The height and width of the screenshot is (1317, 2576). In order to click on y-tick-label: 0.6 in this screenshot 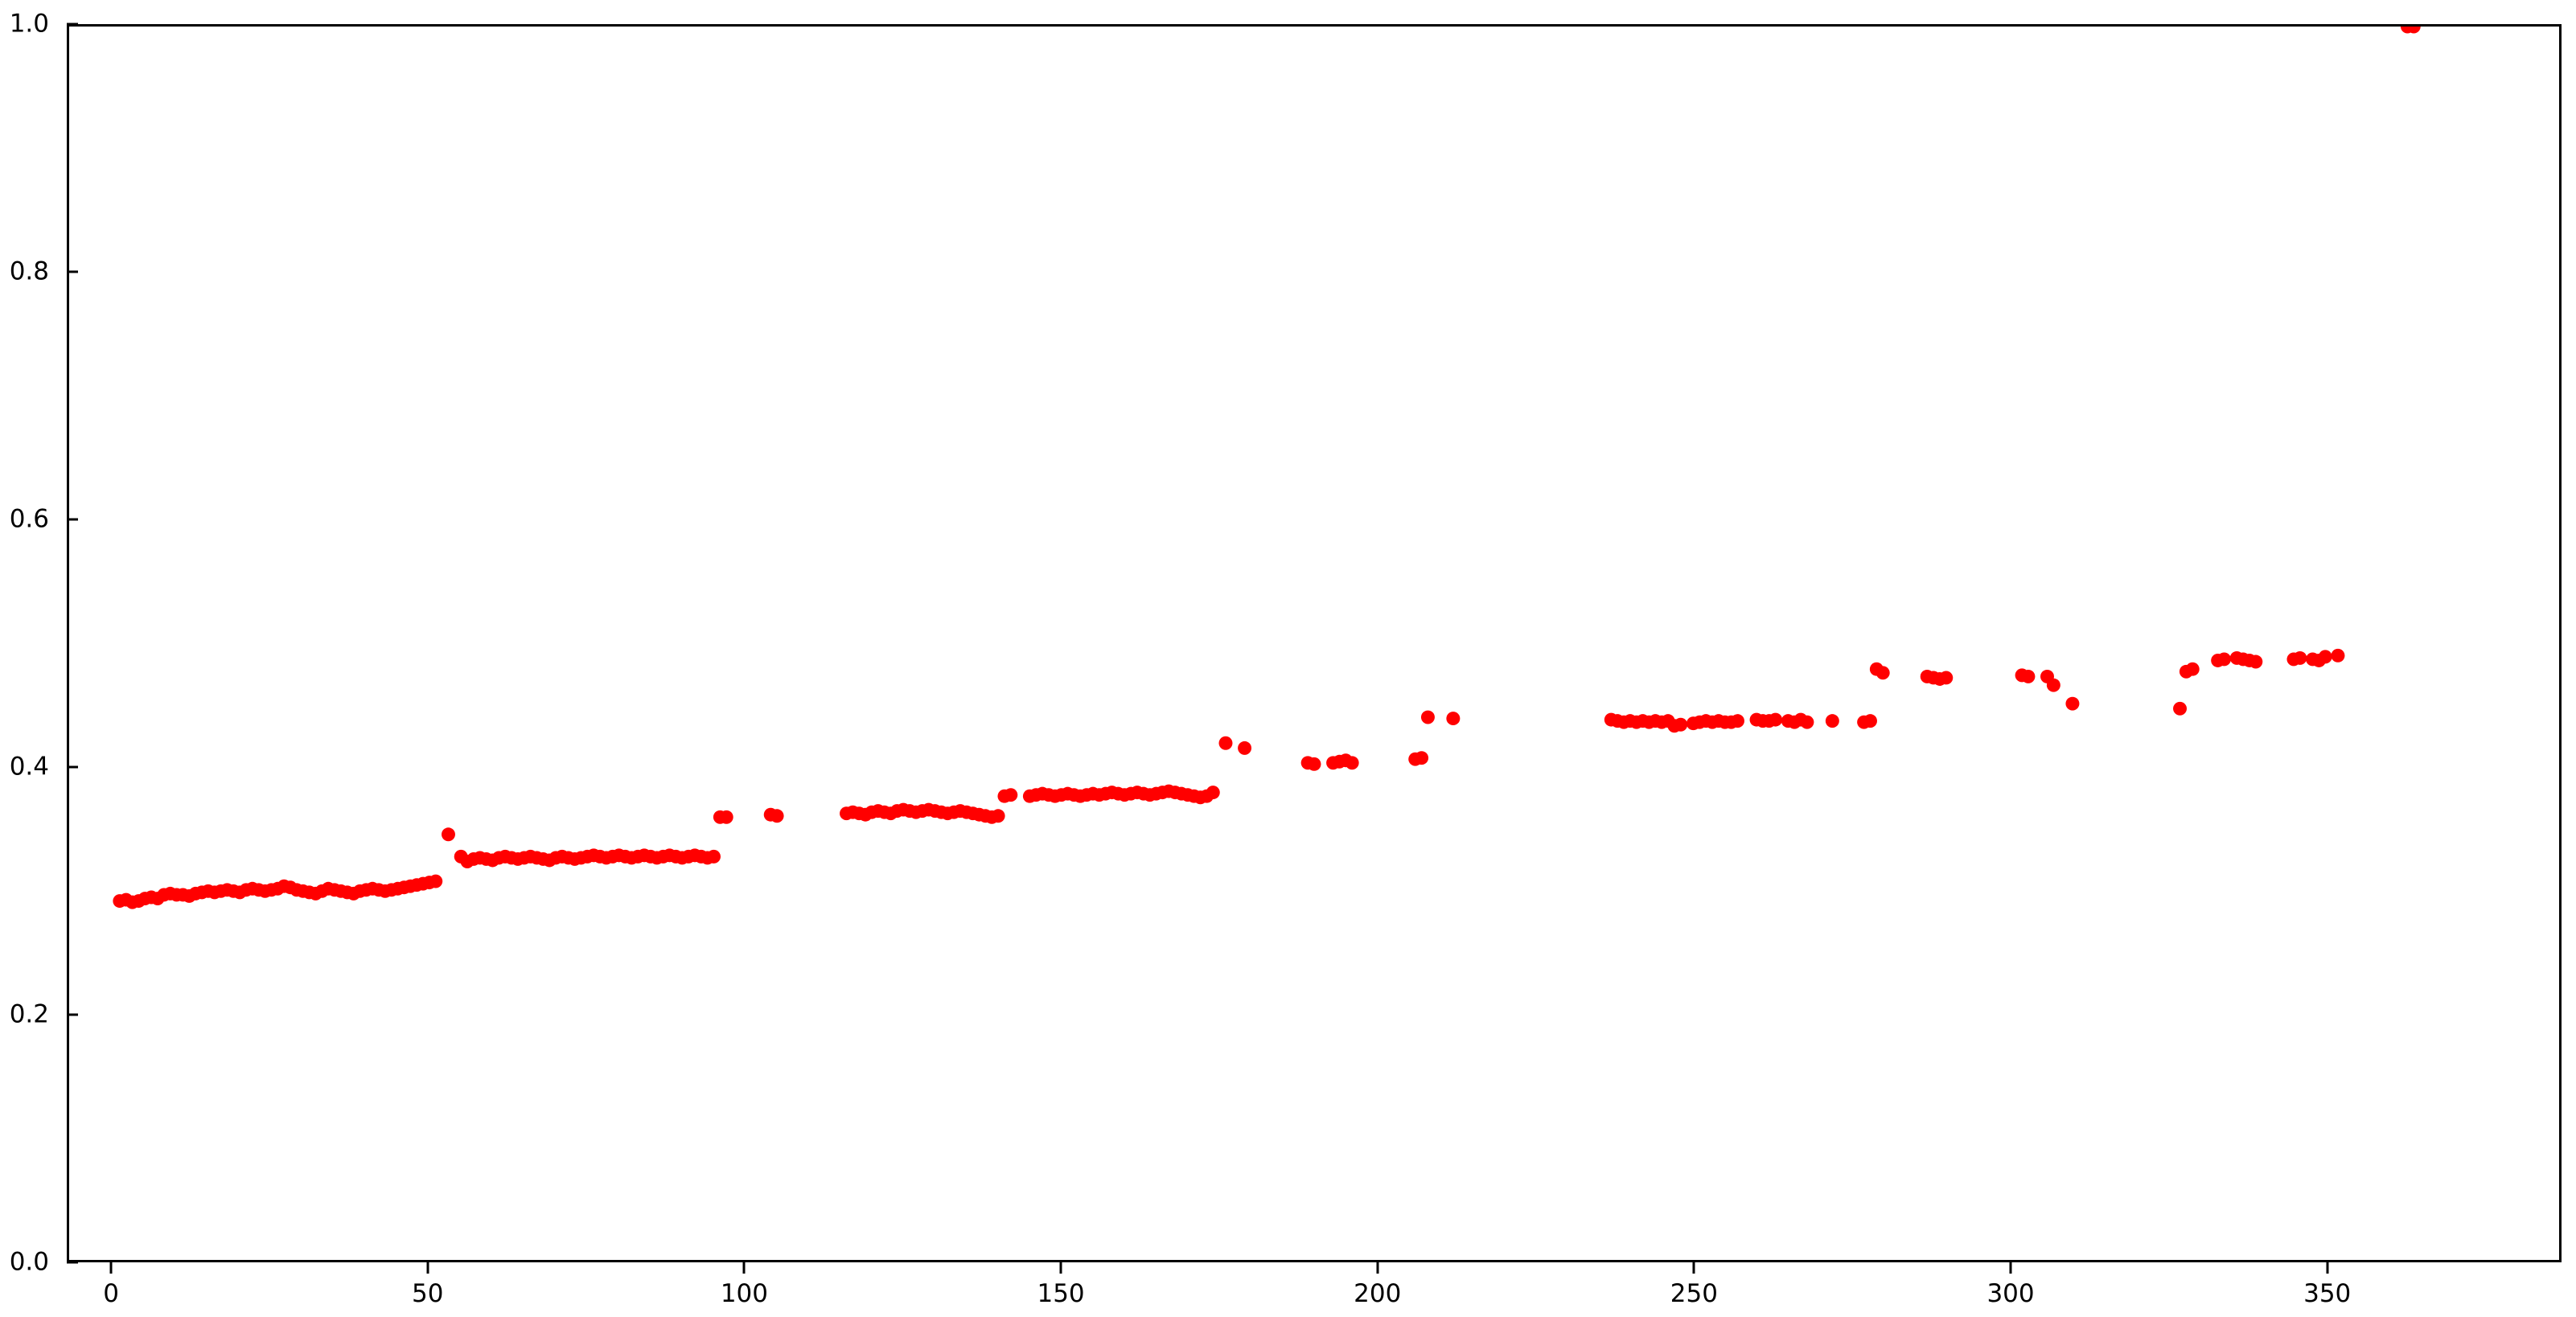, I will do `click(29, 519)`.